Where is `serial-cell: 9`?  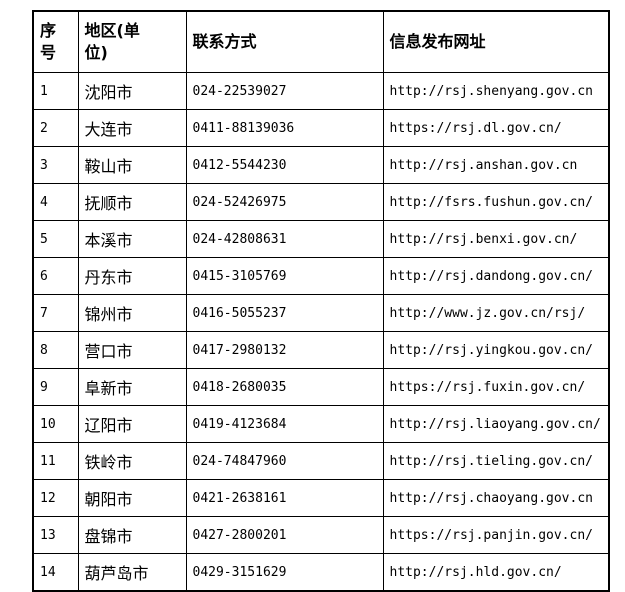 serial-cell: 9 is located at coordinates (55, 387).